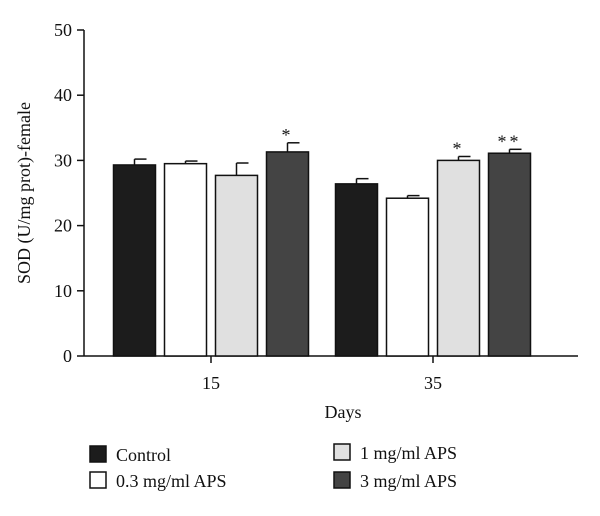  What do you see at coordinates (63, 226) in the screenshot?
I see `y-tick-label: 20` at bounding box center [63, 226].